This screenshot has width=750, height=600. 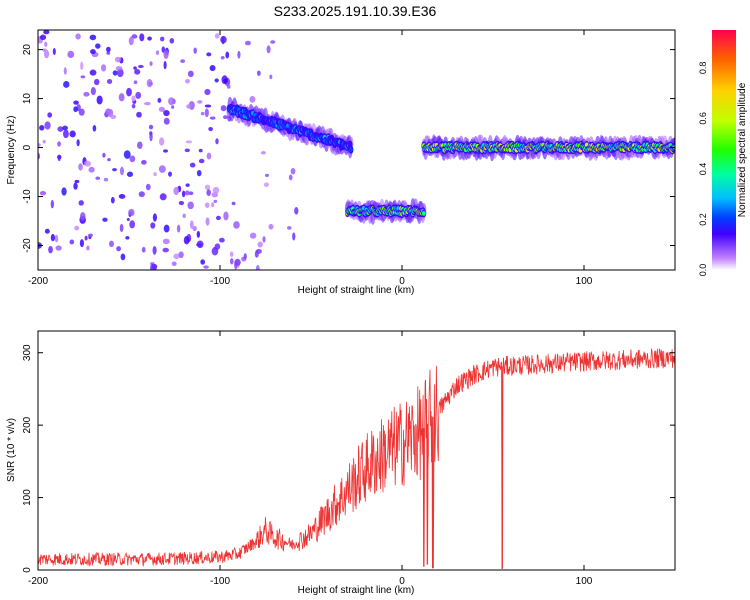 I want to click on x-tick-label: 0, so click(x=402, y=281).